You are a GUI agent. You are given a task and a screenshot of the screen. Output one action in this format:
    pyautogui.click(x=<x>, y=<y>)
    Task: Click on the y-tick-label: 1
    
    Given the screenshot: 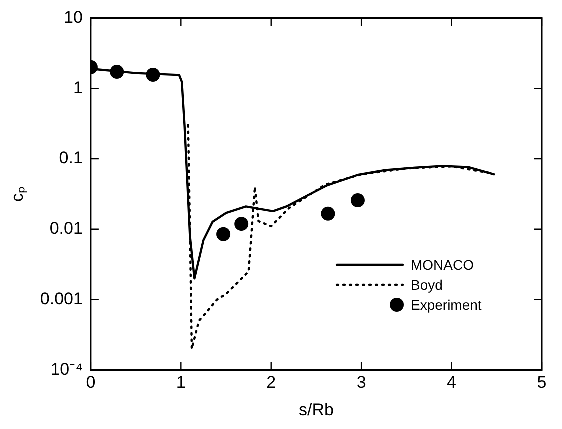 What is the action you would take?
    pyautogui.click(x=78, y=88)
    